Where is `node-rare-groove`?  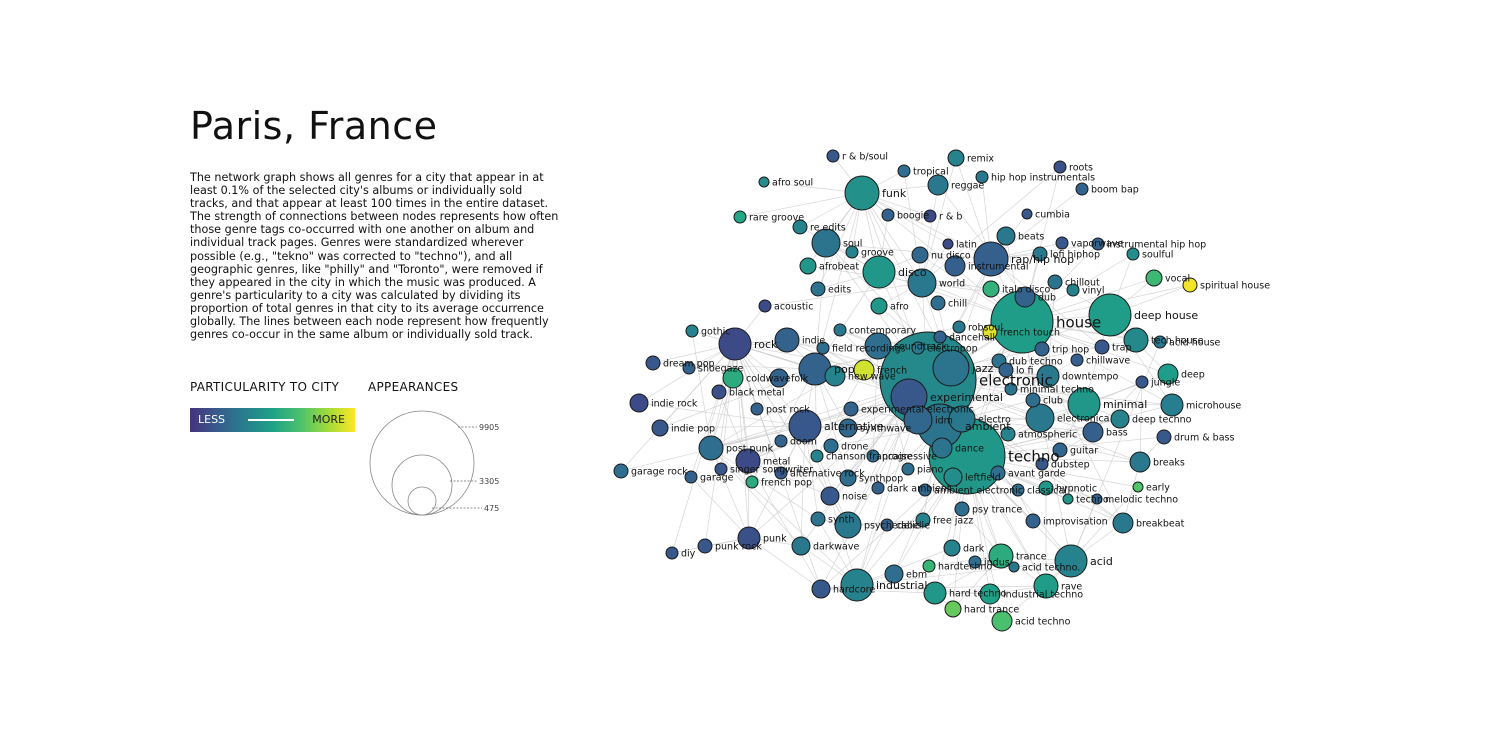 node-rare-groove is located at coordinates (740, 217).